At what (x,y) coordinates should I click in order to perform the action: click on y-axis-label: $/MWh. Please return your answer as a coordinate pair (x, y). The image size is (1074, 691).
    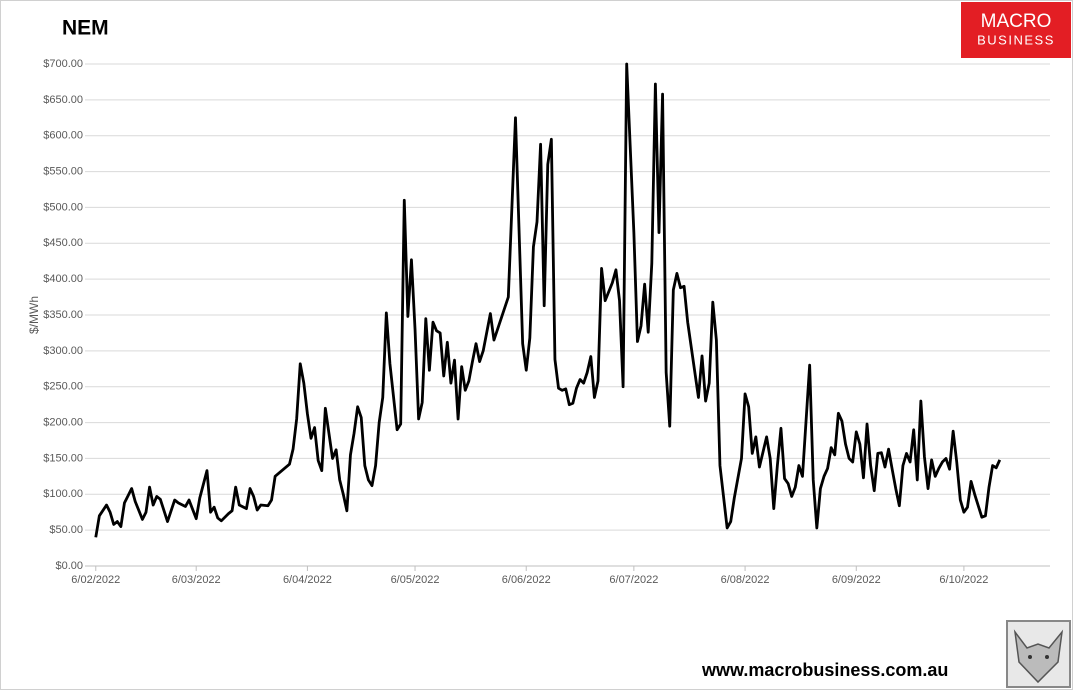
    Looking at the image, I should click on (34, 315).